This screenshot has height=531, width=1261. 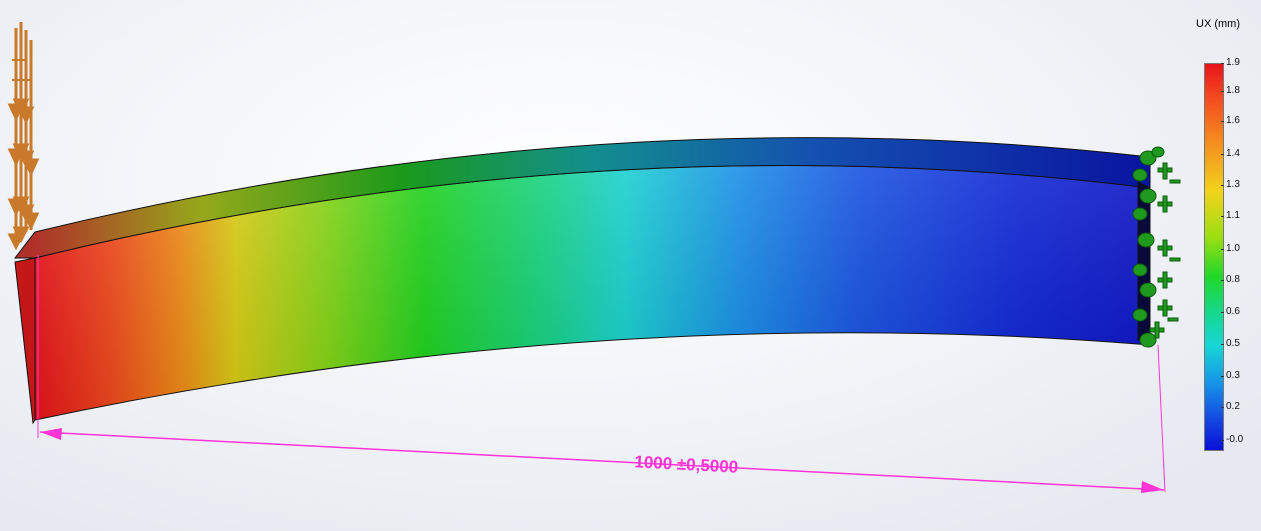 What do you see at coordinates (1230, 215) in the screenshot?
I see `legend-tick: 1.1` at bounding box center [1230, 215].